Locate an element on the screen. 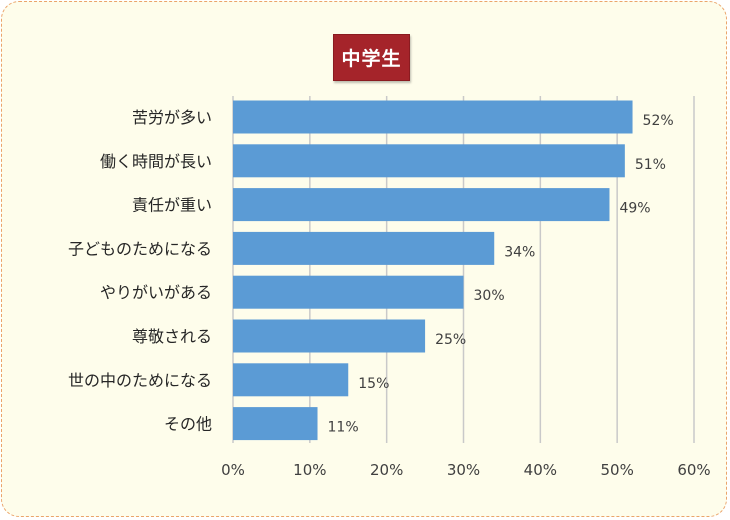 Image resolution: width=730 pixels, height=520 pixels. data-label: 25% is located at coordinates (450, 340).